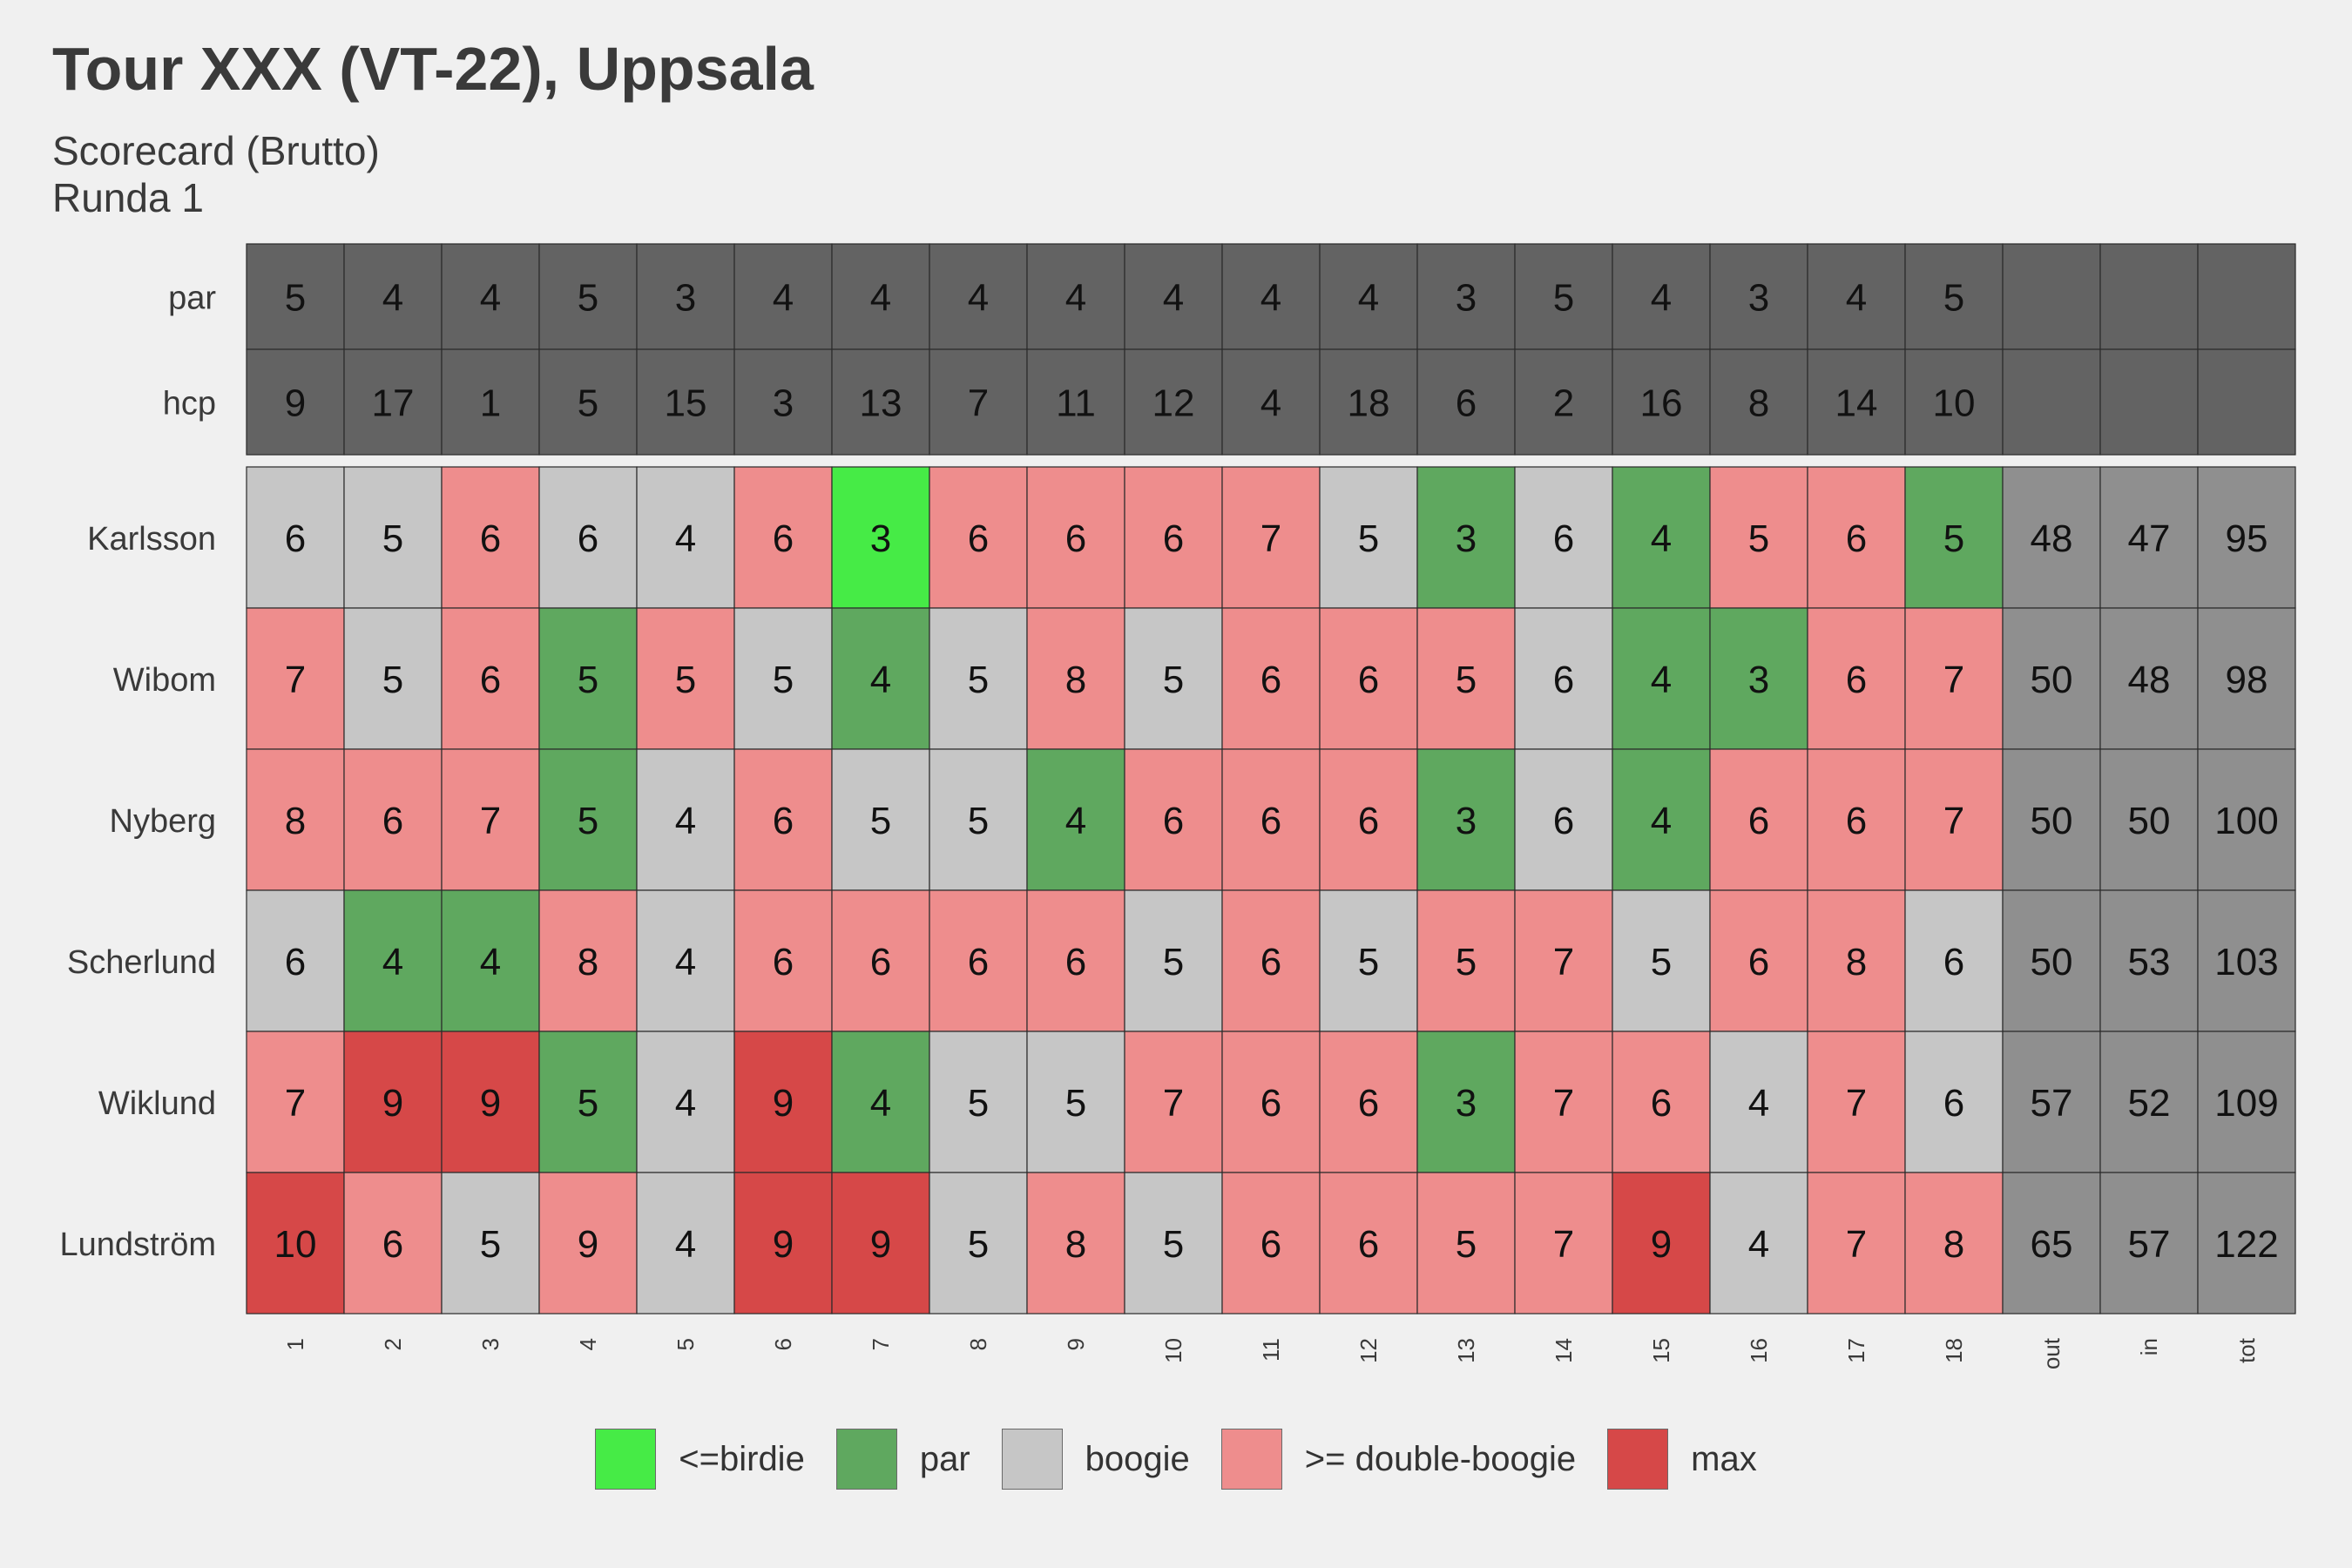 The height and width of the screenshot is (1568, 2352). I want to click on par-cell-15: 4, so click(1661, 297).